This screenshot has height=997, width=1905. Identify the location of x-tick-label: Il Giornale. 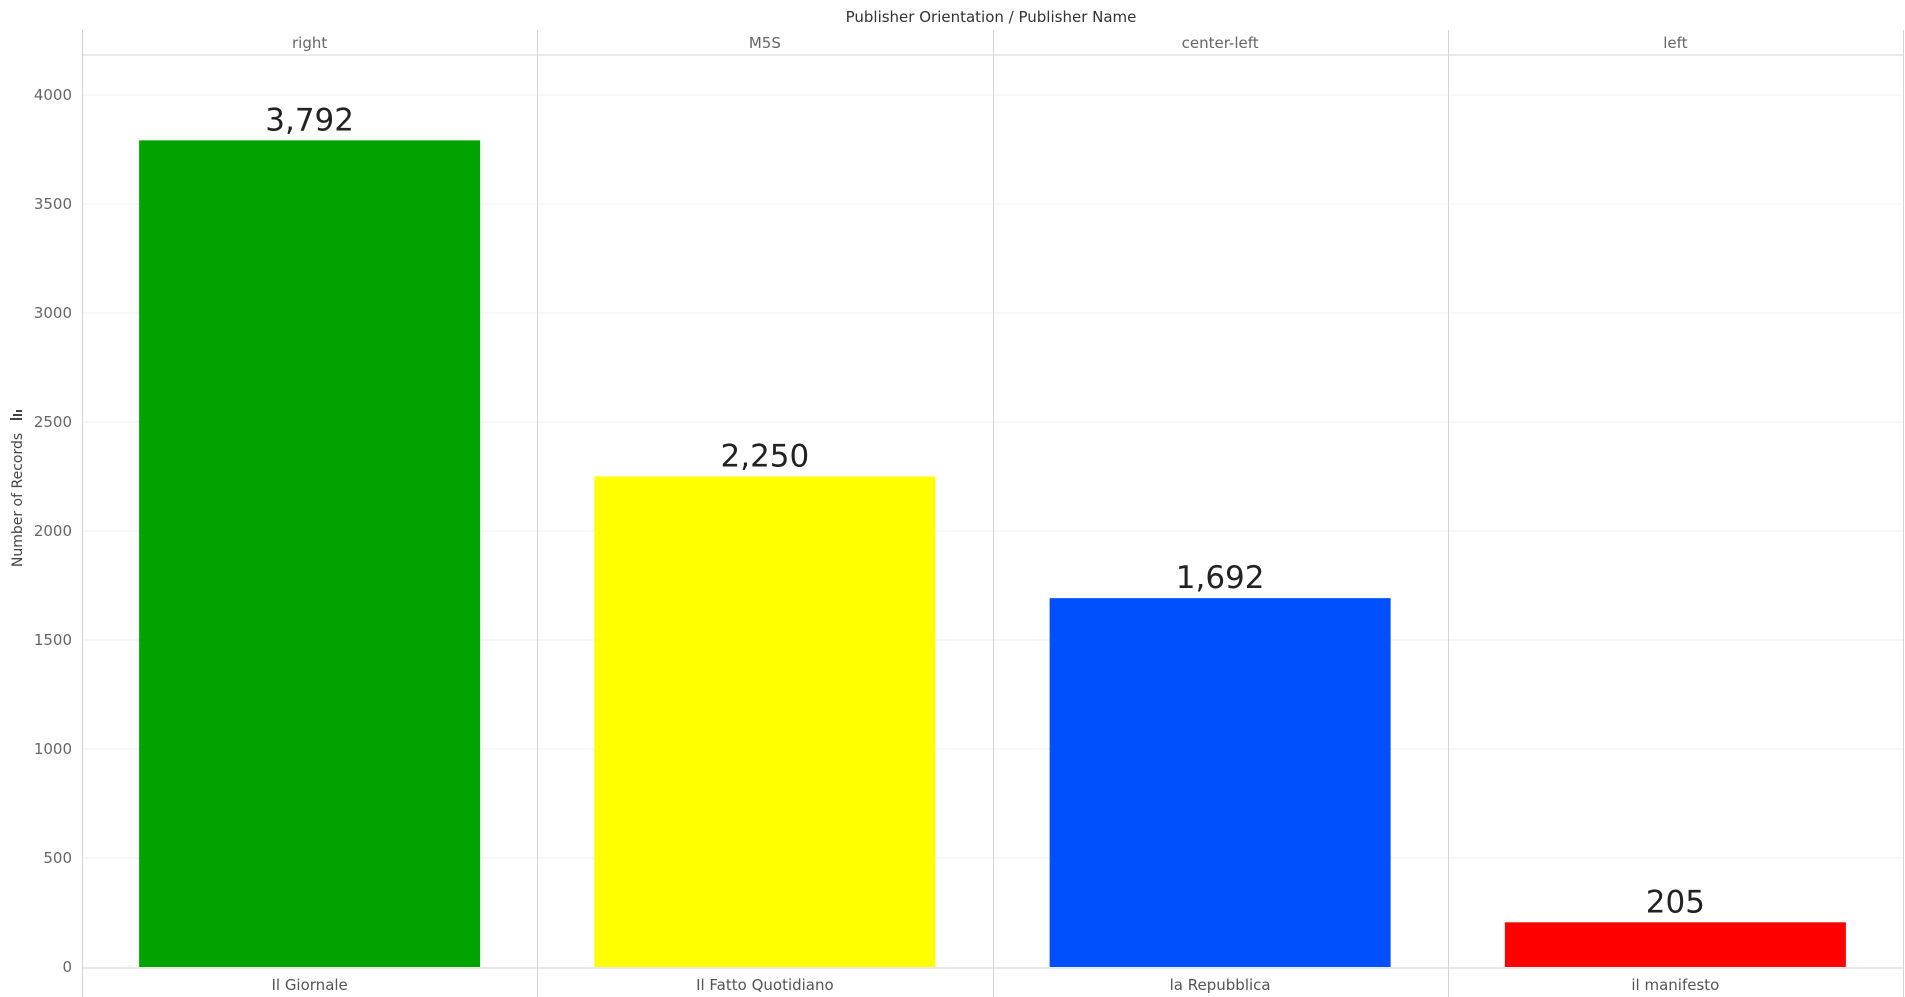
(309, 985).